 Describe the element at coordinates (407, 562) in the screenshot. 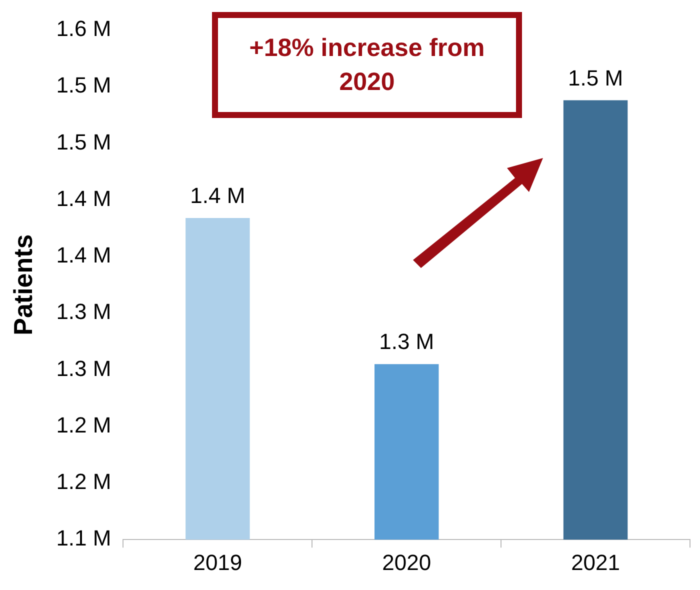

I see `x-tick-label: 2020` at that location.